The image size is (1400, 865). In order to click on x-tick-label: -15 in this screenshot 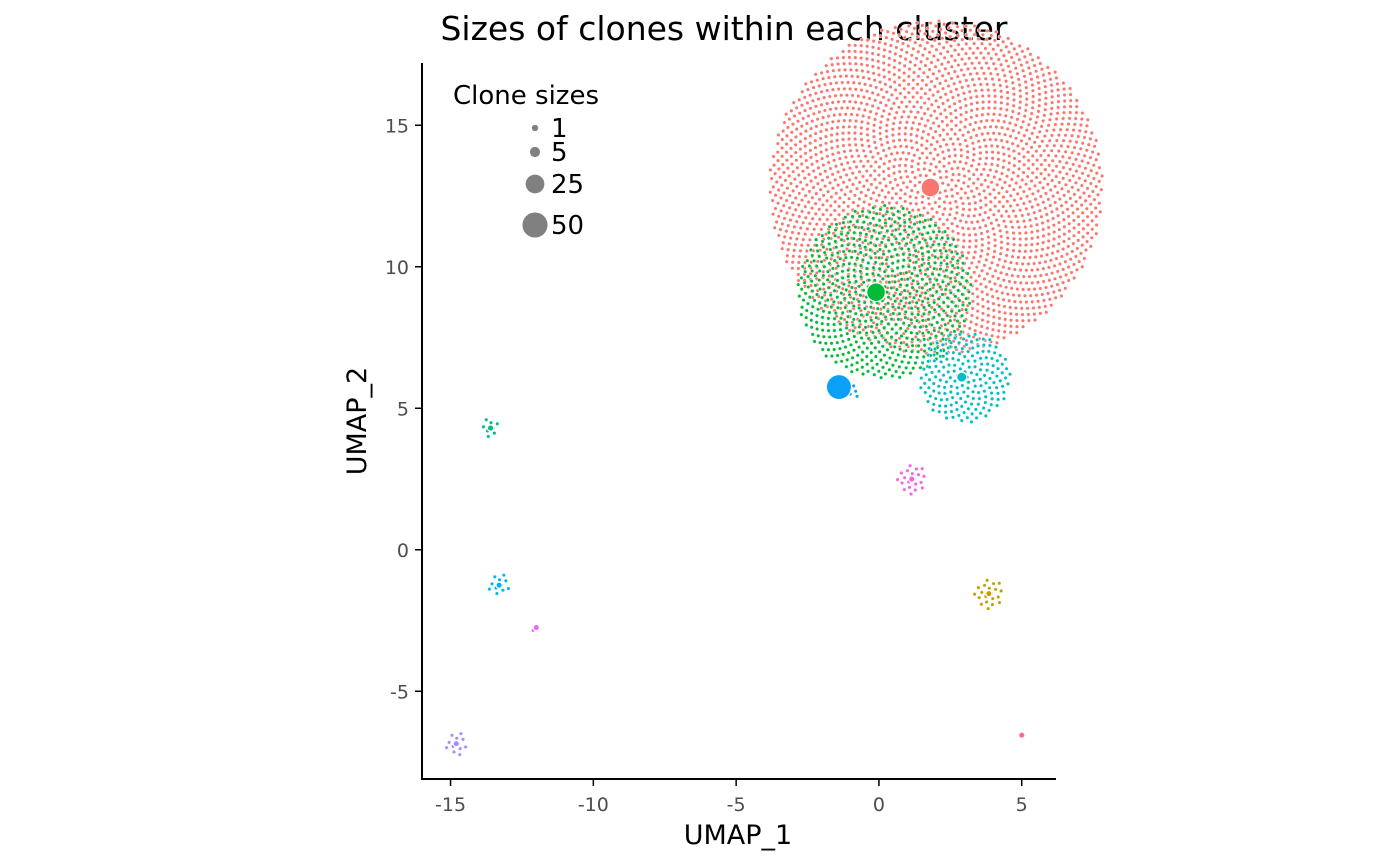, I will do `click(450, 805)`.